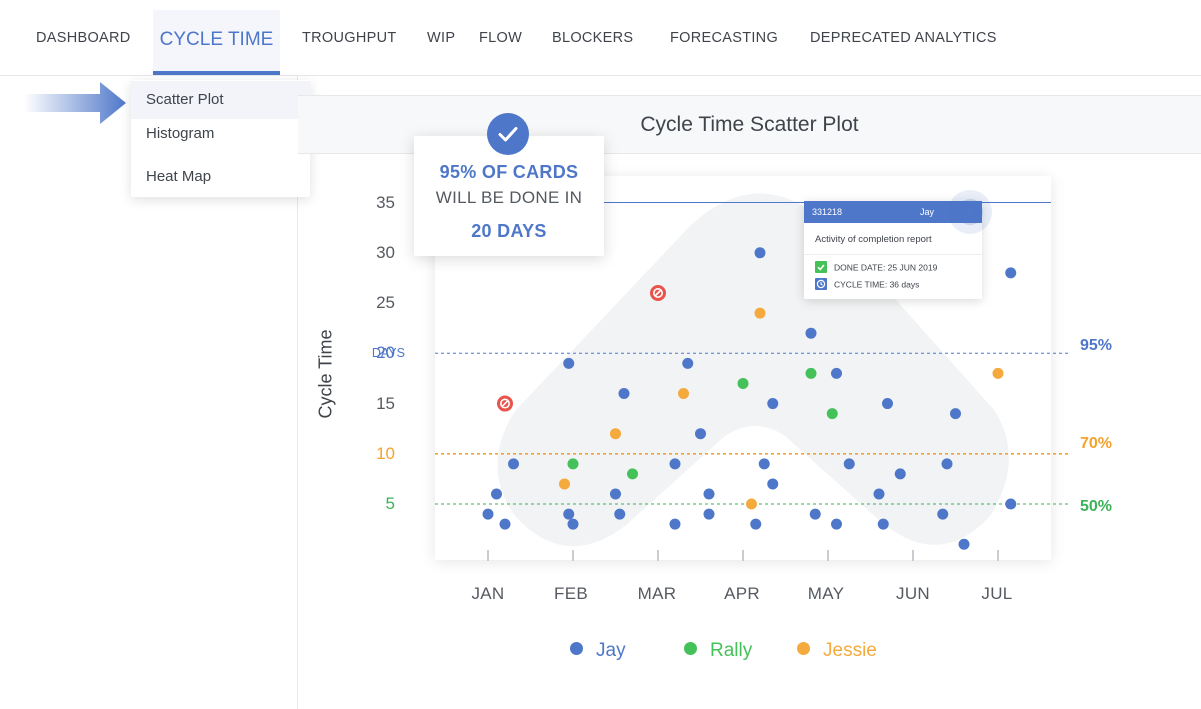  Describe the element at coordinates (385, 303) in the screenshot. I see `y-tick-label: 25` at that location.